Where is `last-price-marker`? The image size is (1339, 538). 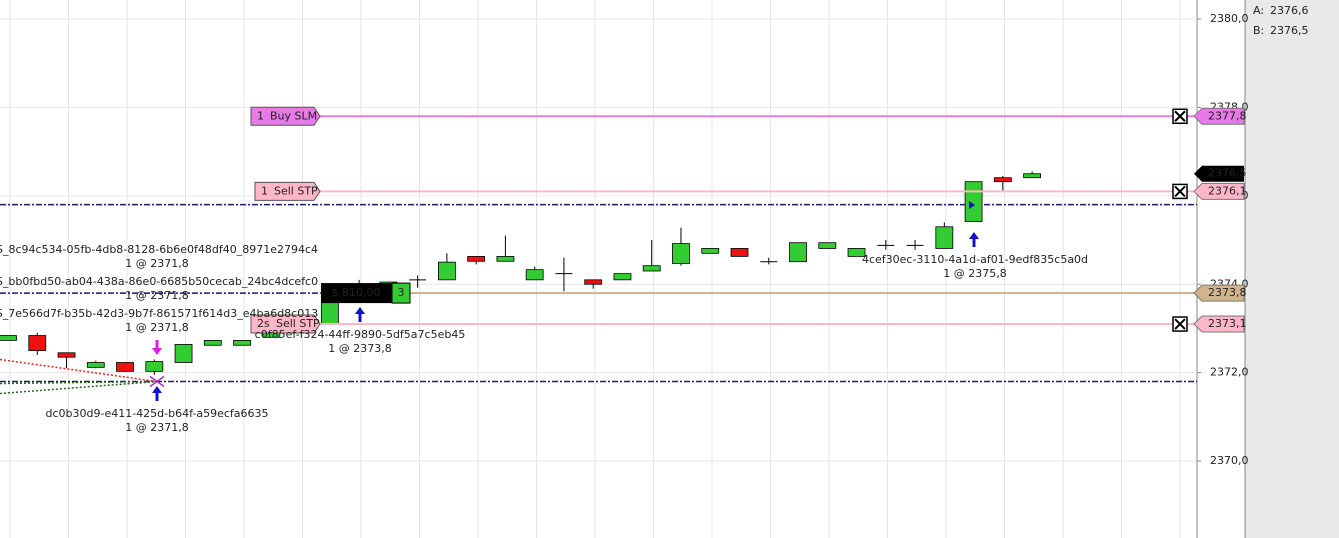 last-price-marker is located at coordinates (1219, 173).